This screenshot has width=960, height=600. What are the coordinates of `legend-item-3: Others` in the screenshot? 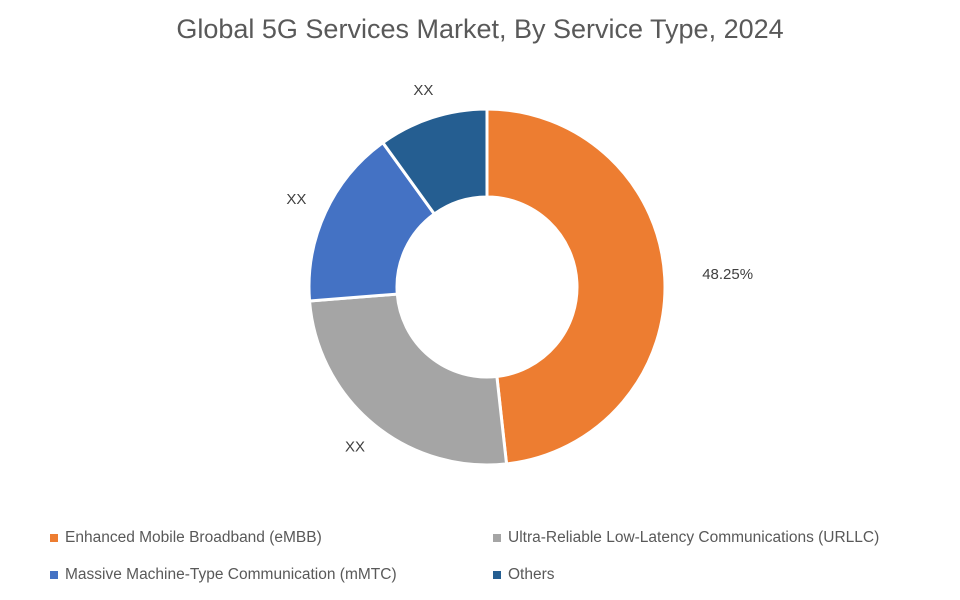 It's located at (524, 575).